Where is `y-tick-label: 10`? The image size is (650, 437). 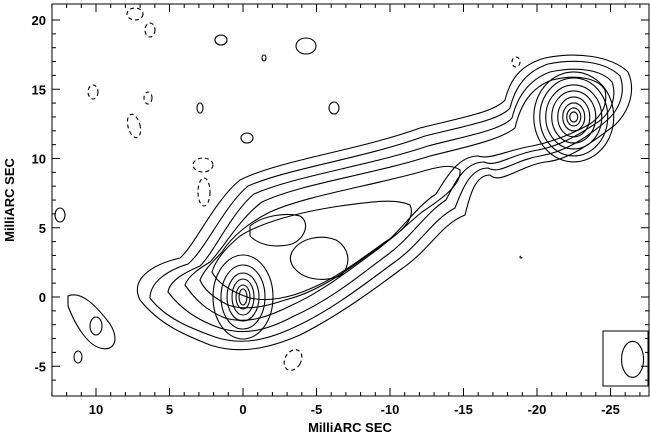 y-tick-label: 10 is located at coordinates (39, 159).